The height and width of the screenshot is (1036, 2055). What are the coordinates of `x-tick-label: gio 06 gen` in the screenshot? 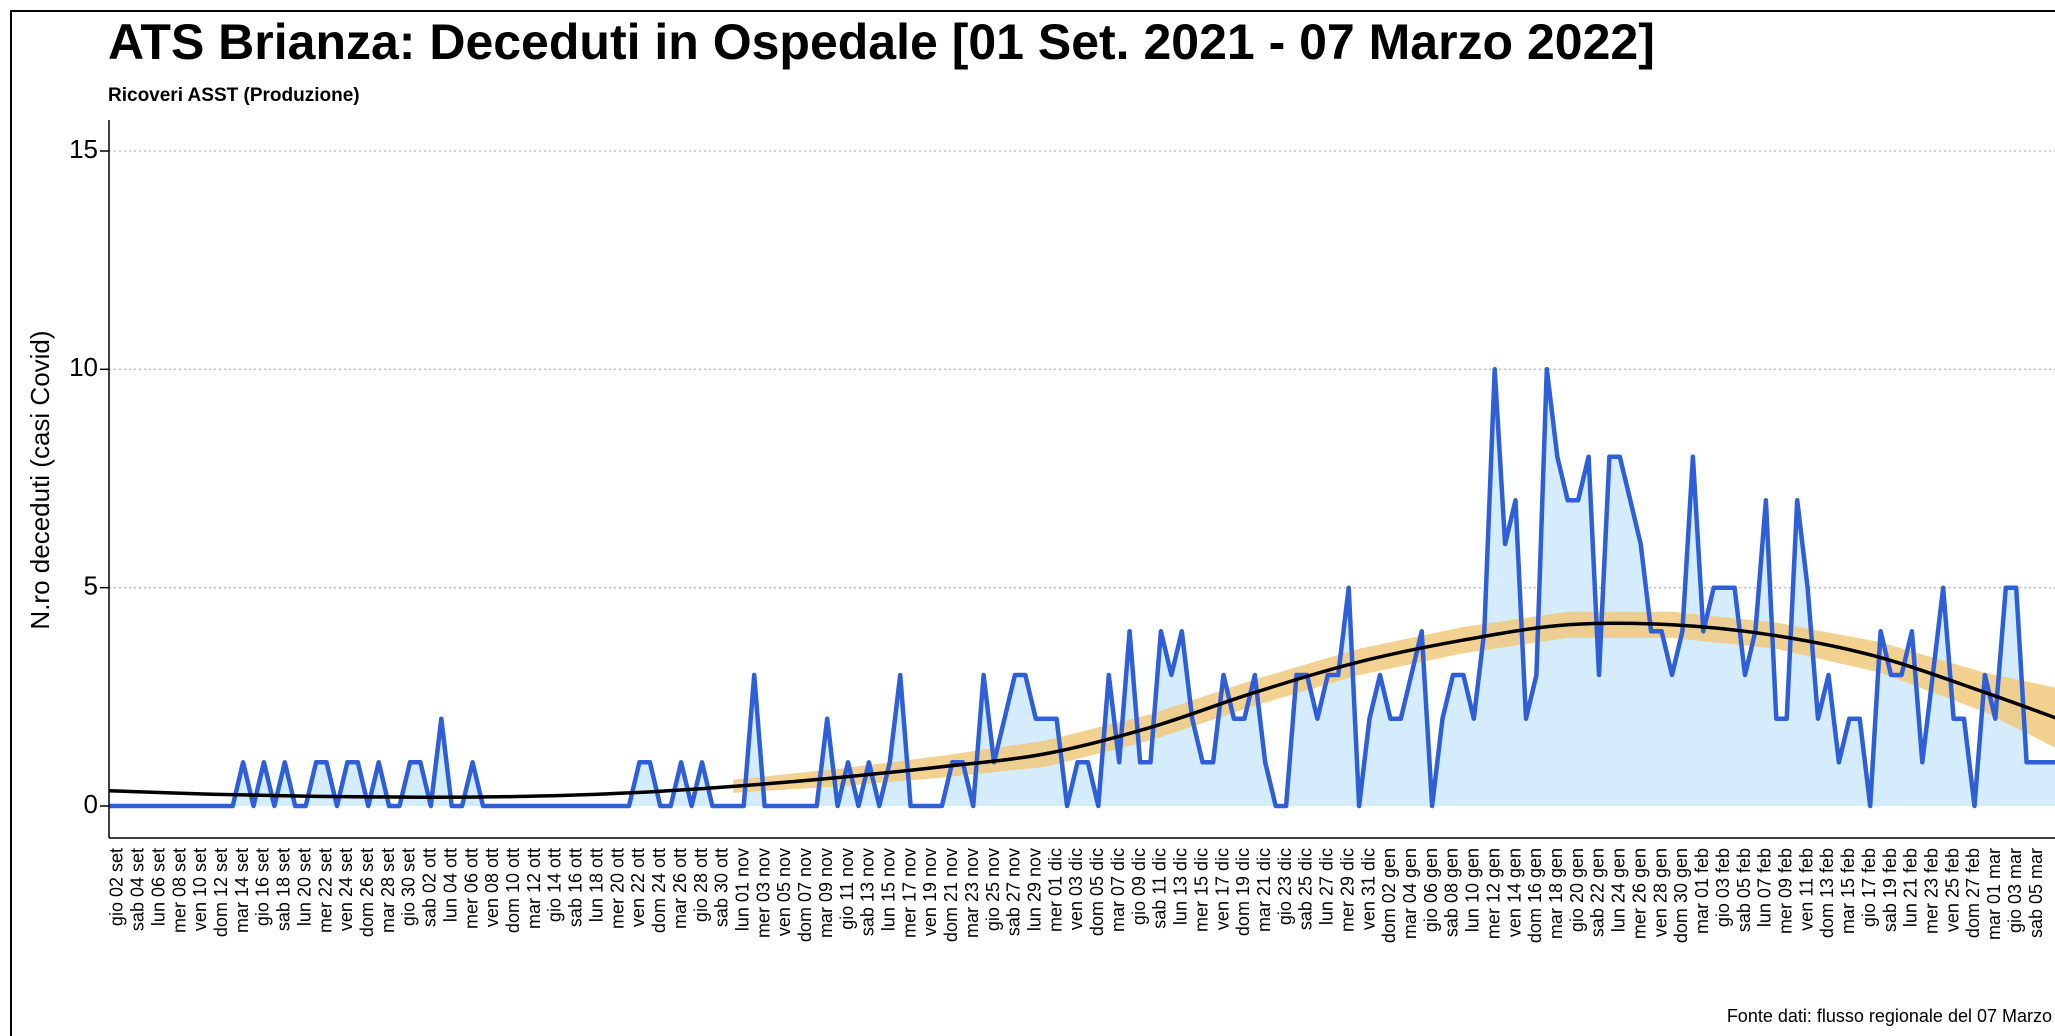 It's located at (1431, 890).